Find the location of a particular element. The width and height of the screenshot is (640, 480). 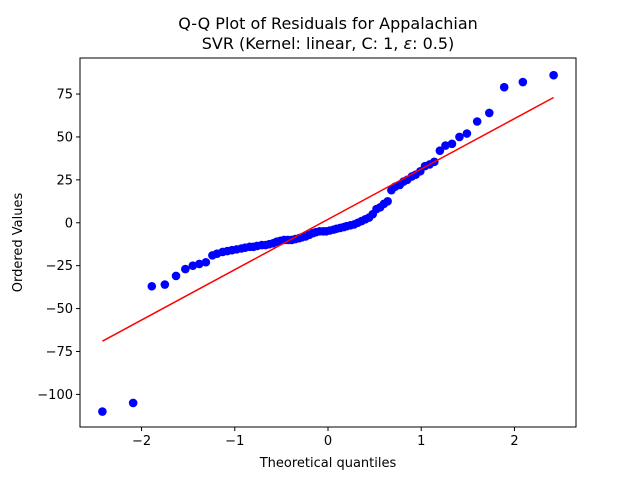

x-axis-ticks: −2 −1 0 1 2 is located at coordinates (325, 438).